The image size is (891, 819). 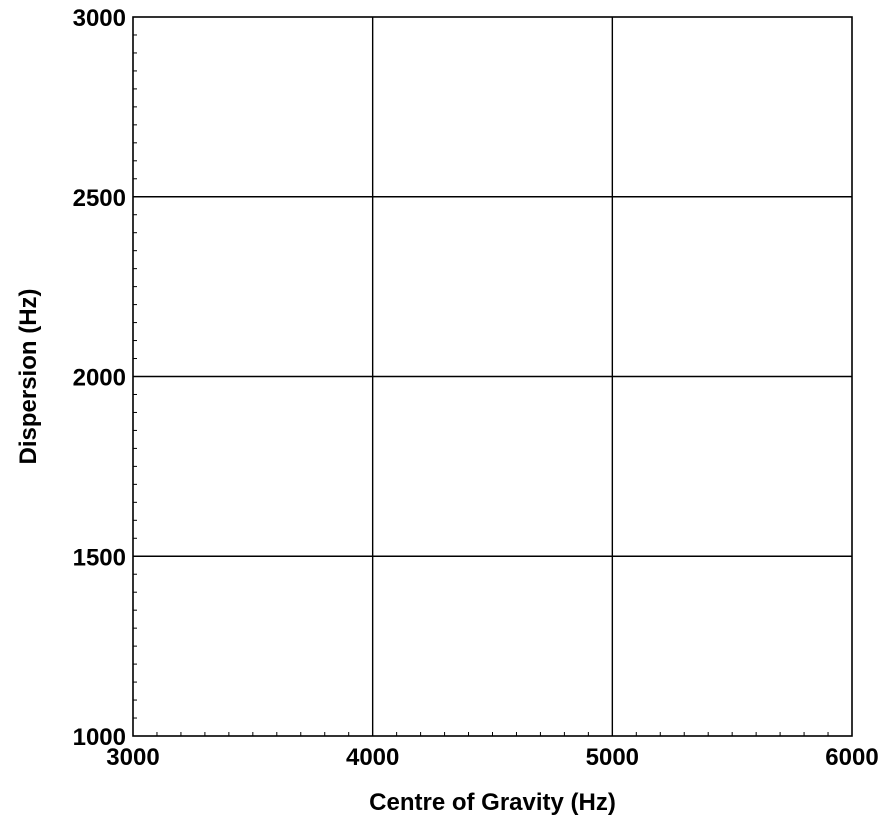 What do you see at coordinates (99, 557) in the screenshot?
I see `y-tick-label: 1500` at bounding box center [99, 557].